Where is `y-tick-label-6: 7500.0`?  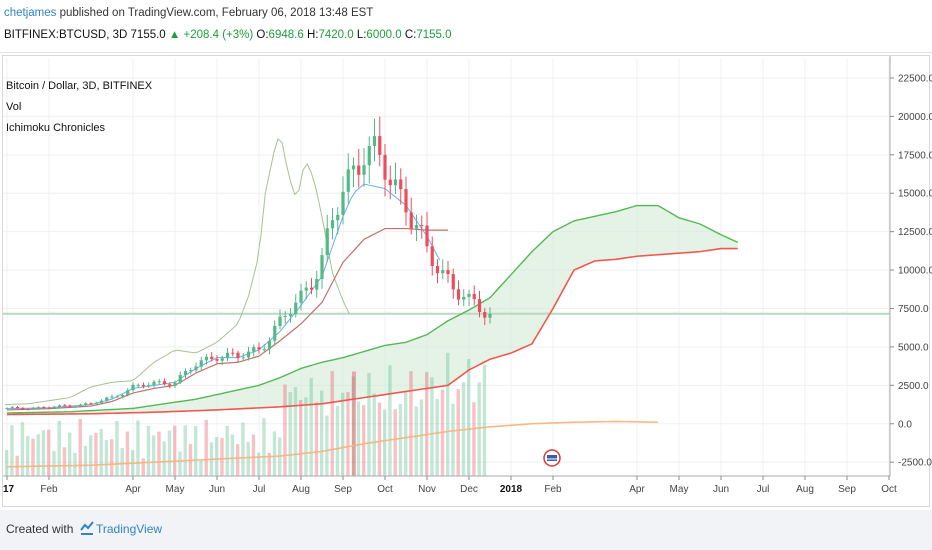
y-tick-label-6: 7500.0 is located at coordinates (913, 309).